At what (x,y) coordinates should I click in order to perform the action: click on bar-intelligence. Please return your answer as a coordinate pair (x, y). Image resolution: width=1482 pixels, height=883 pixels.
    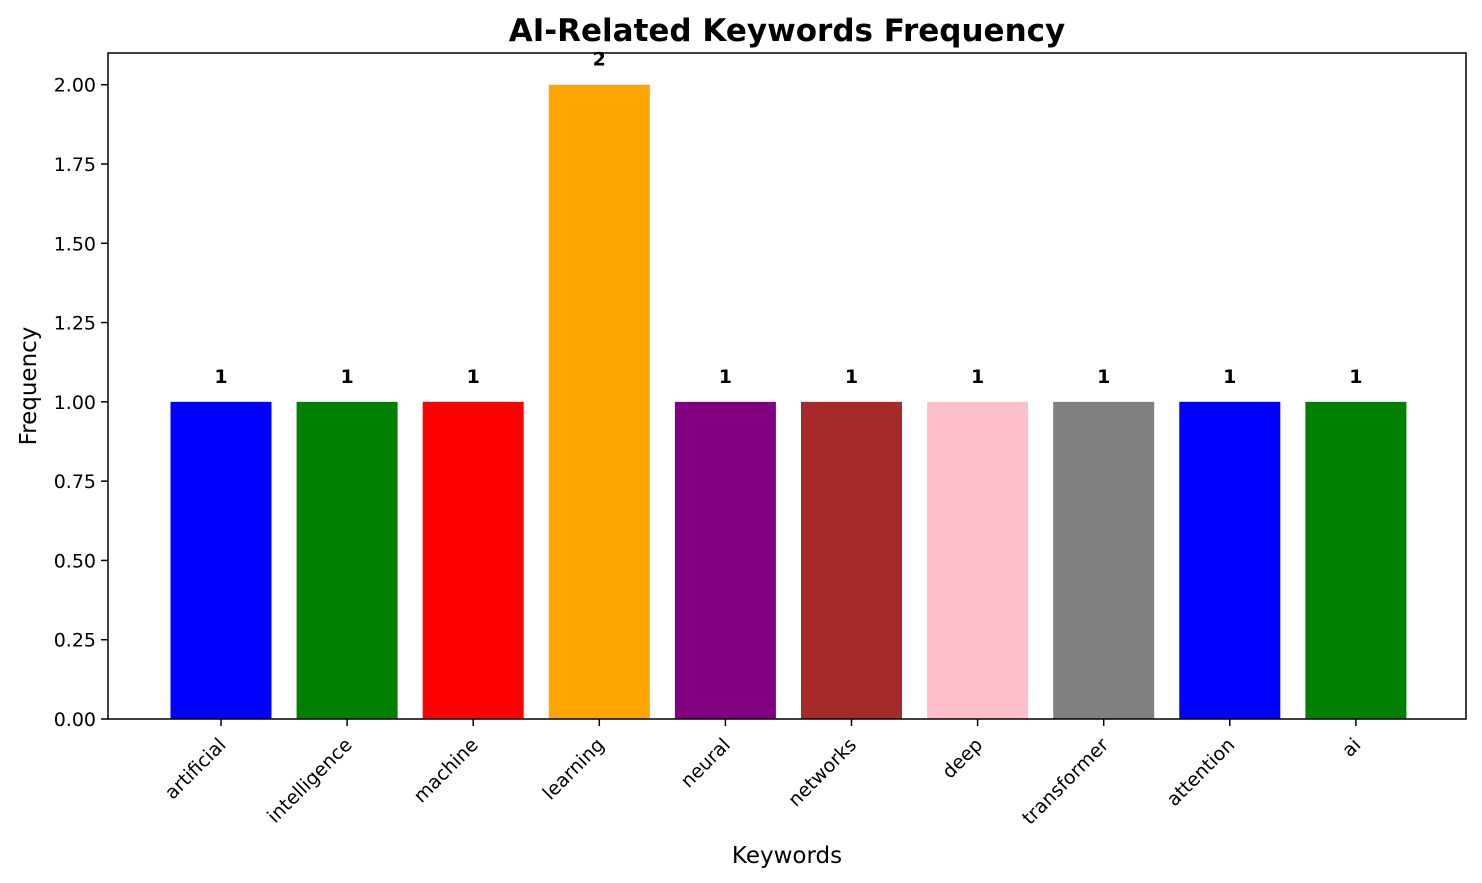
    Looking at the image, I should click on (347, 560).